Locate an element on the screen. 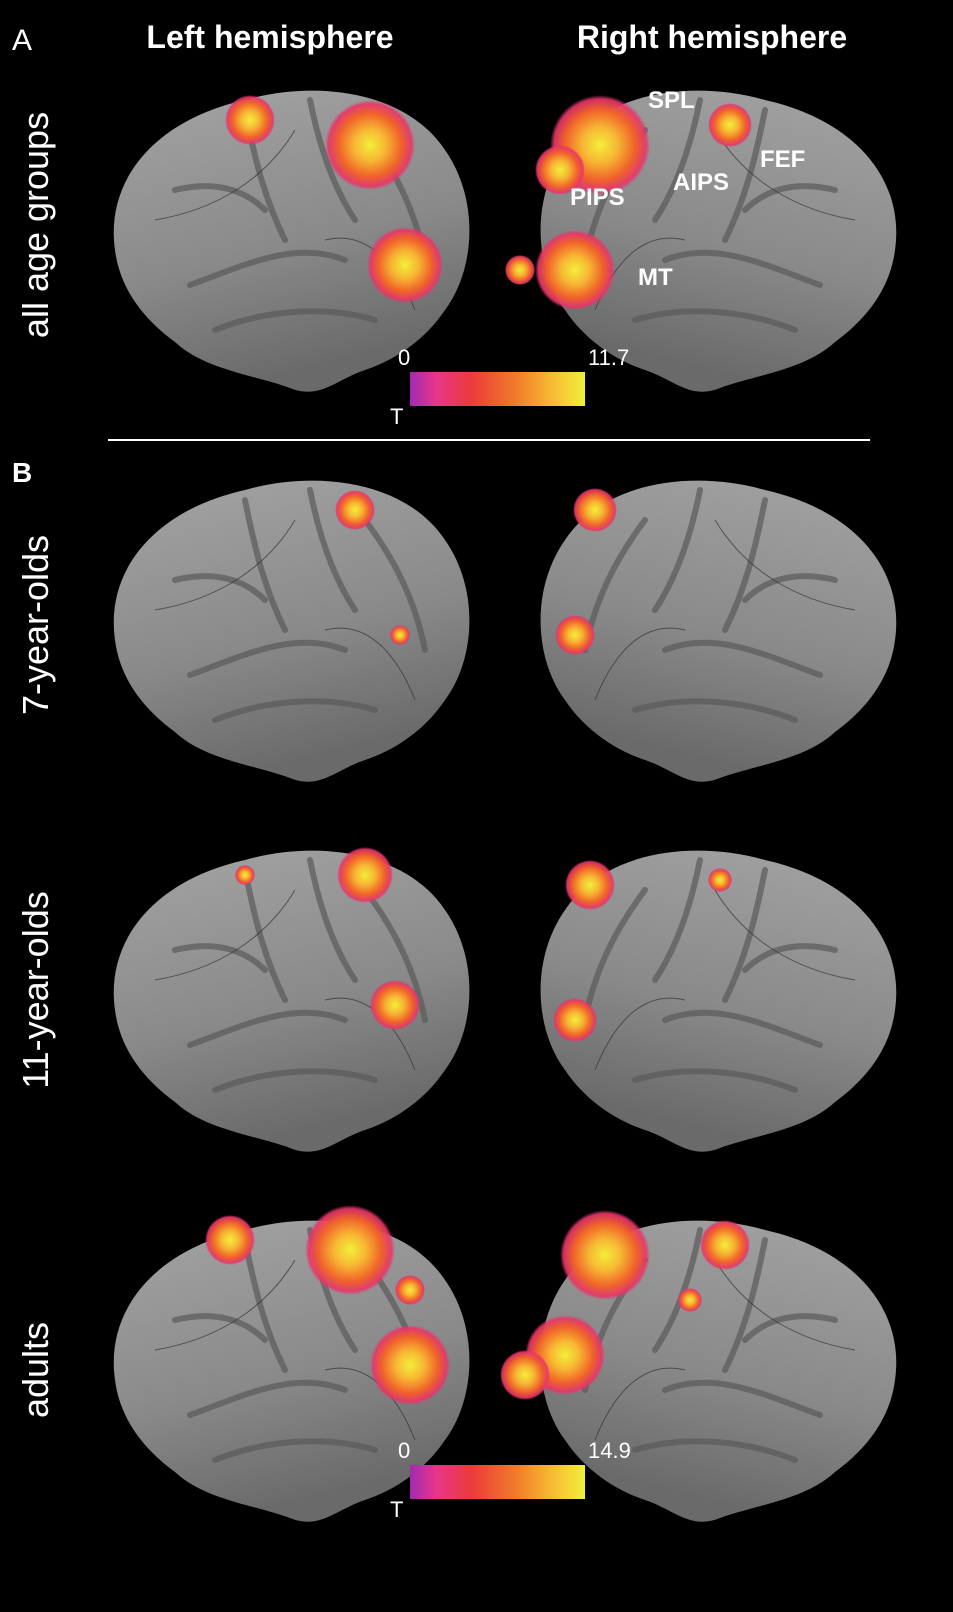 The image size is (953, 1612). row-label: 7-year-olds is located at coordinates (35, 625).